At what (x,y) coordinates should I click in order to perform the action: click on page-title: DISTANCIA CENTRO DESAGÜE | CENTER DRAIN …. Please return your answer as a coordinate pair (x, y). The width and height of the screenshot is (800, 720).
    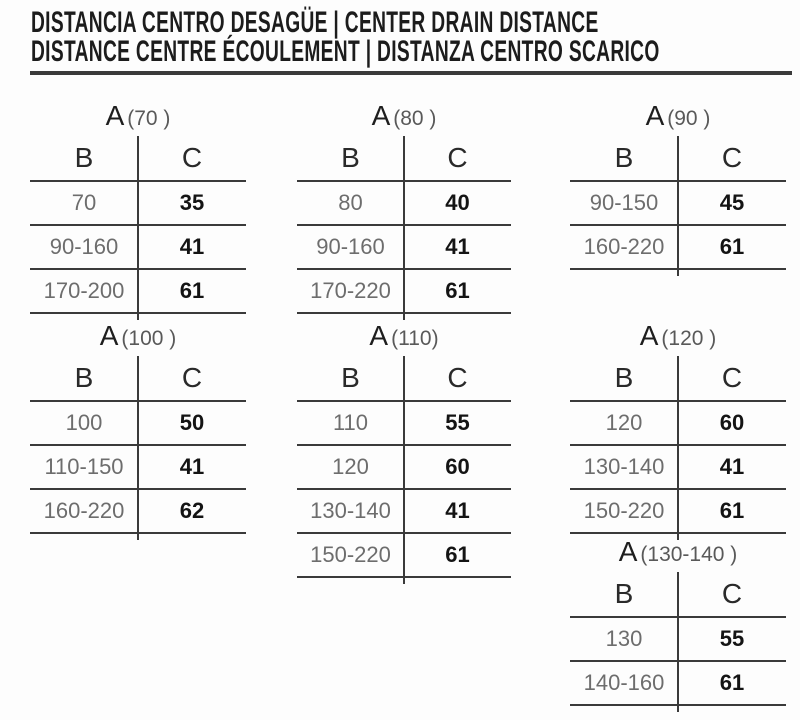
    Looking at the image, I should click on (345, 37).